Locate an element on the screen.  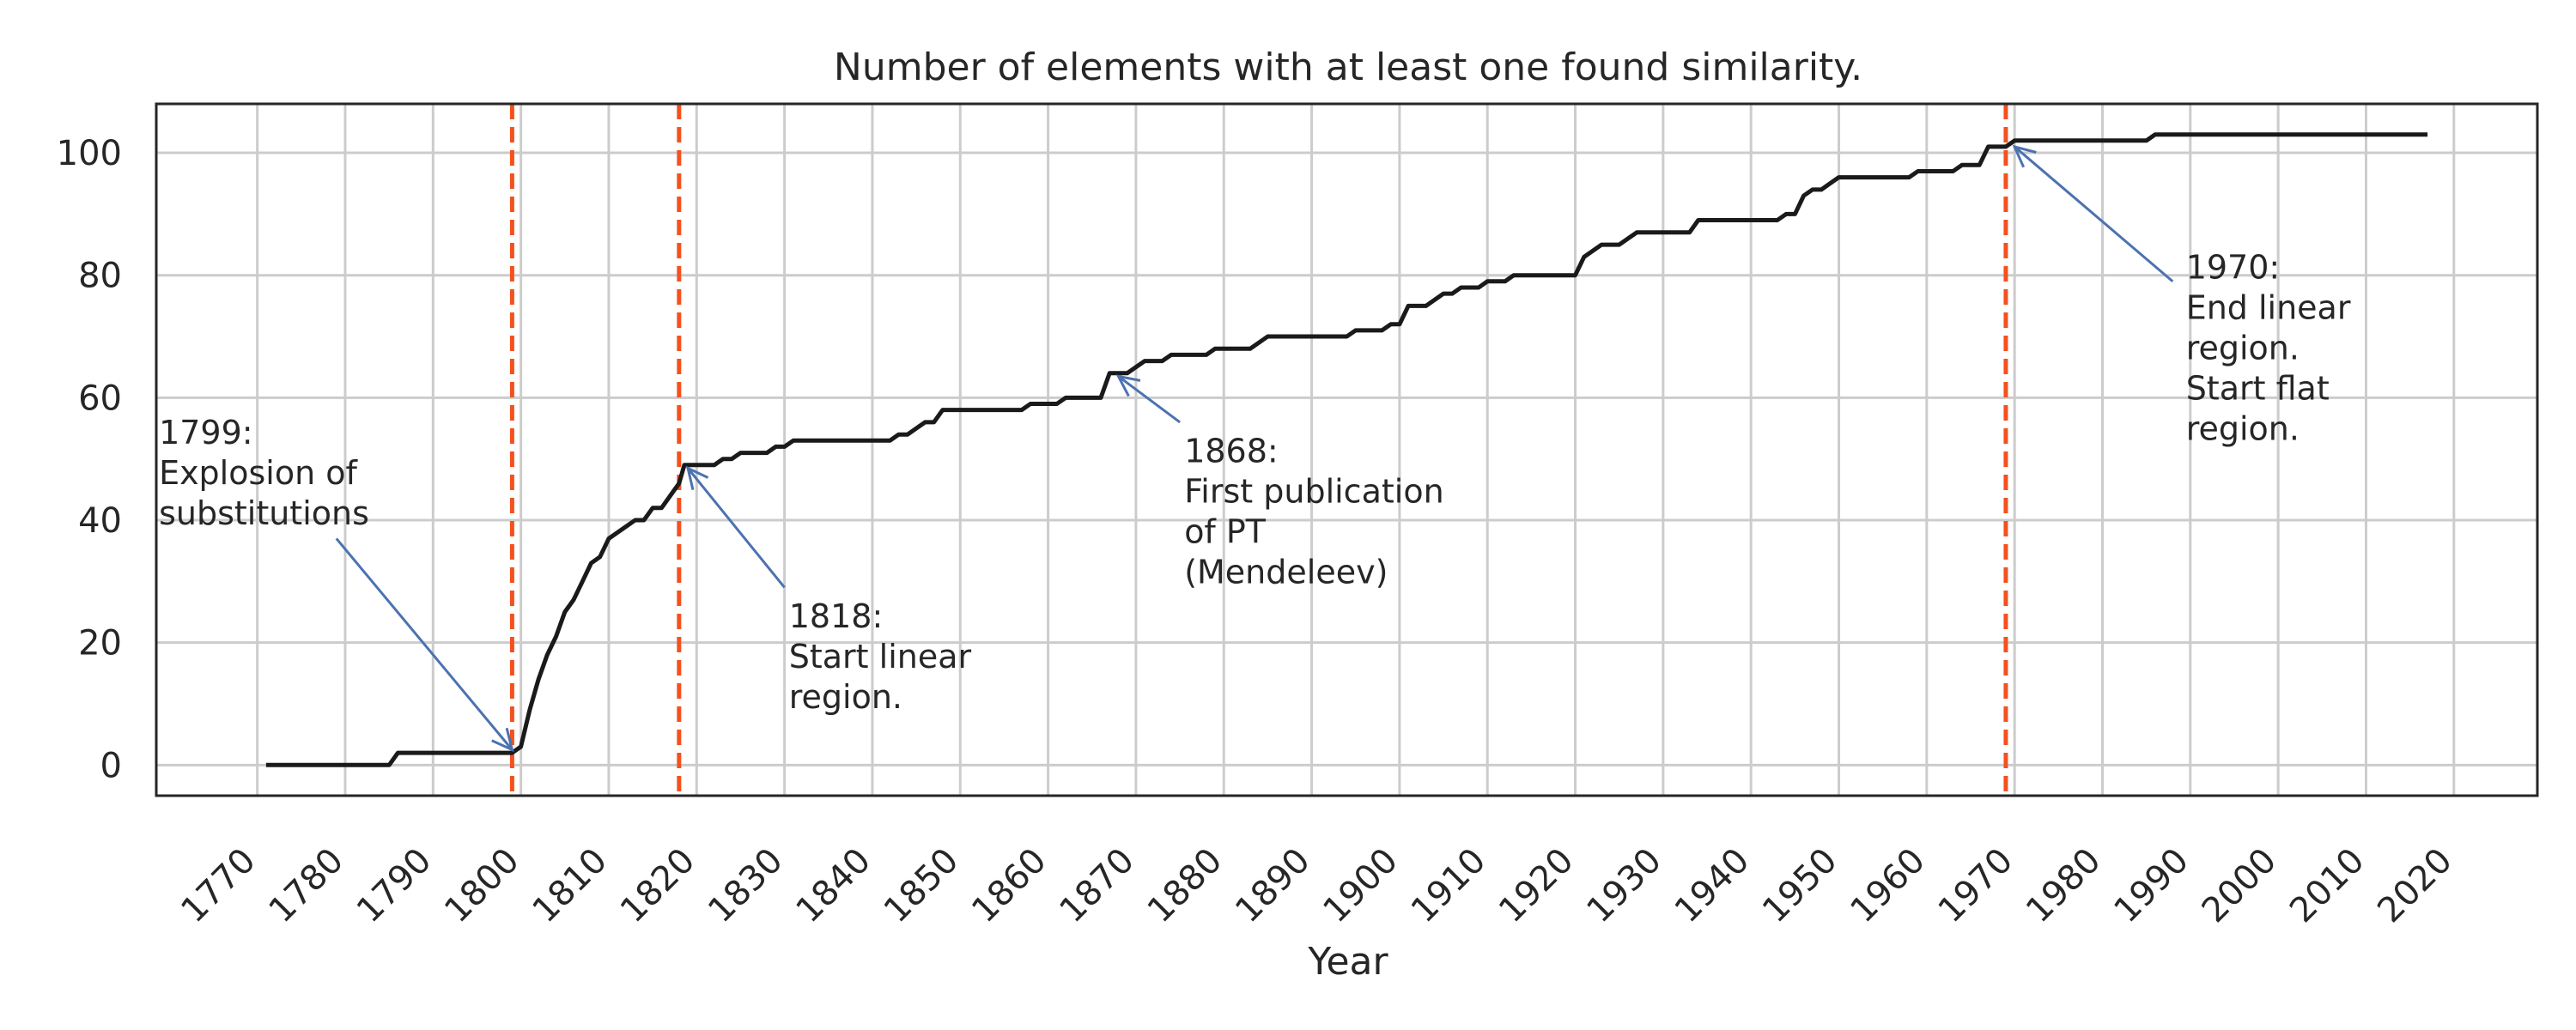
x-tick-label: 1870 is located at coordinates (1097, 886).